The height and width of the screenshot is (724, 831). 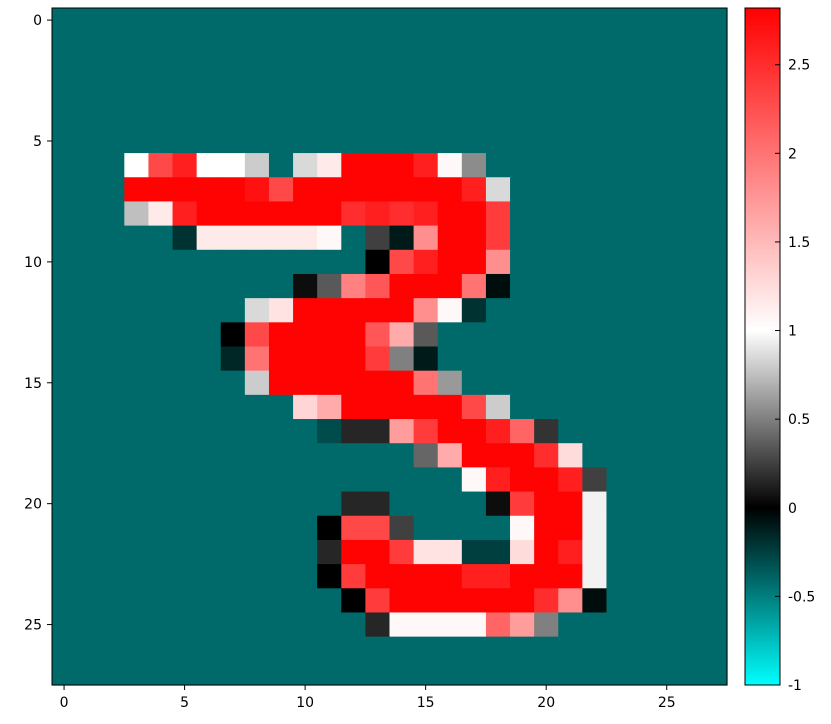 What do you see at coordinates (426, 703) in the screenshot?
I see `x-tick-label: 15` at bounding box center [426, 703].